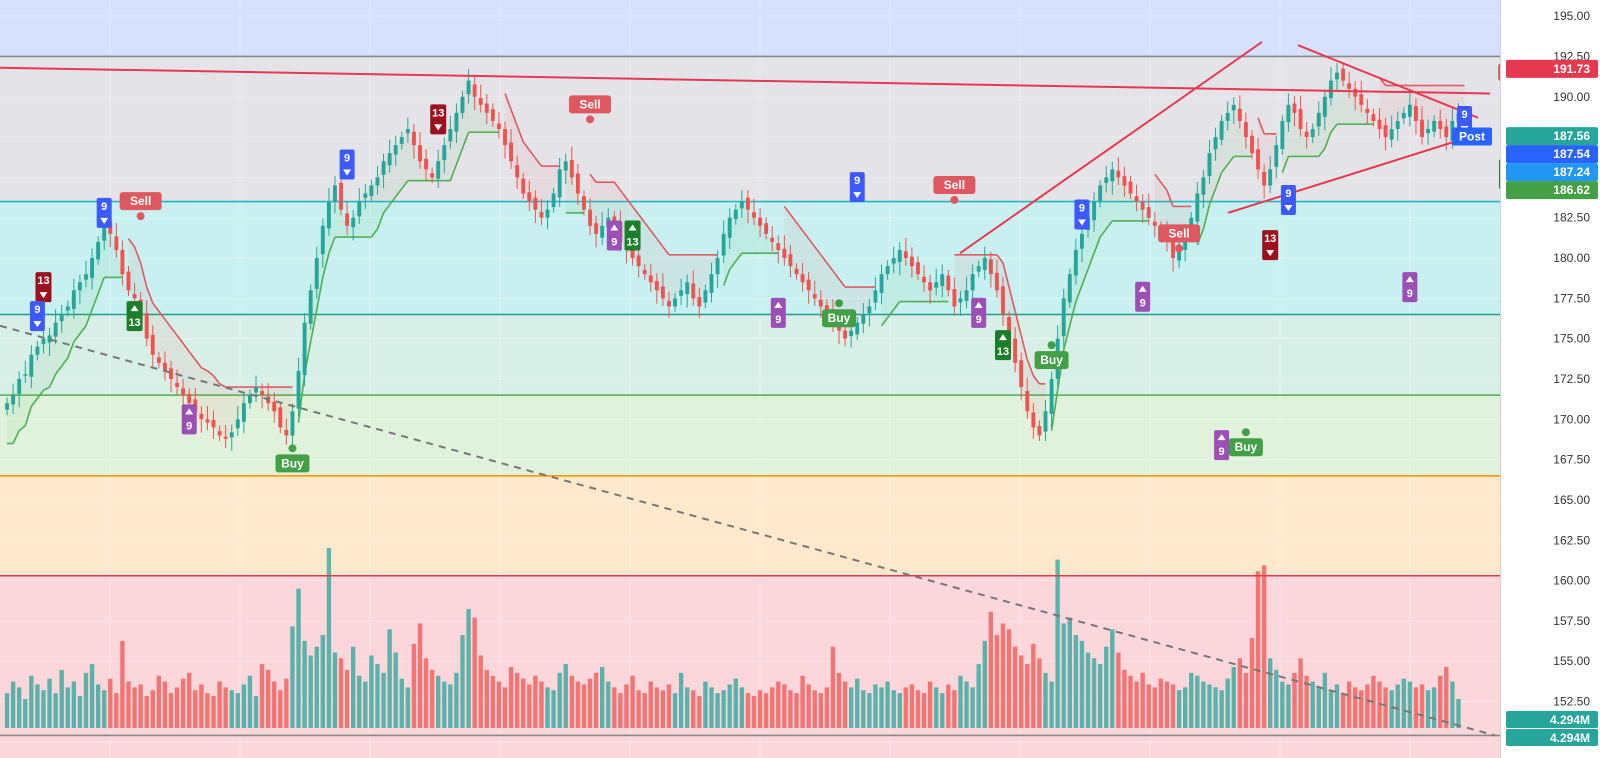 The image size is (1600, 758). Describe the element at coordinates (954, 184) in the screenshot. I see `signal-box` at that location.